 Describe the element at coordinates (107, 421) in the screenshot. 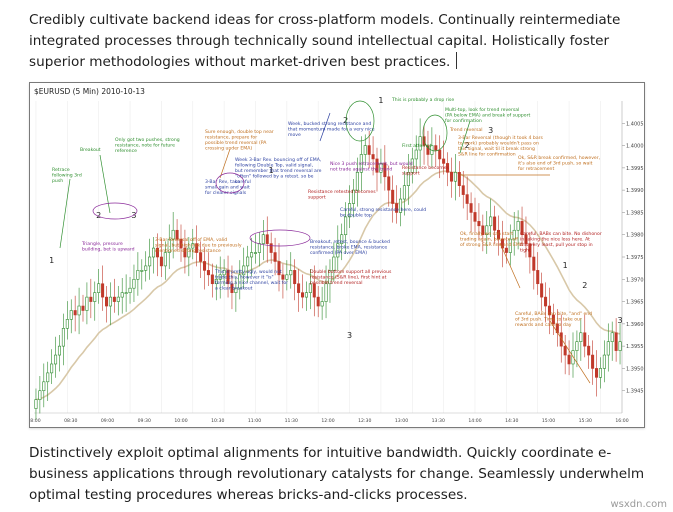

I see `x-tick-label: 09:00` at that location.